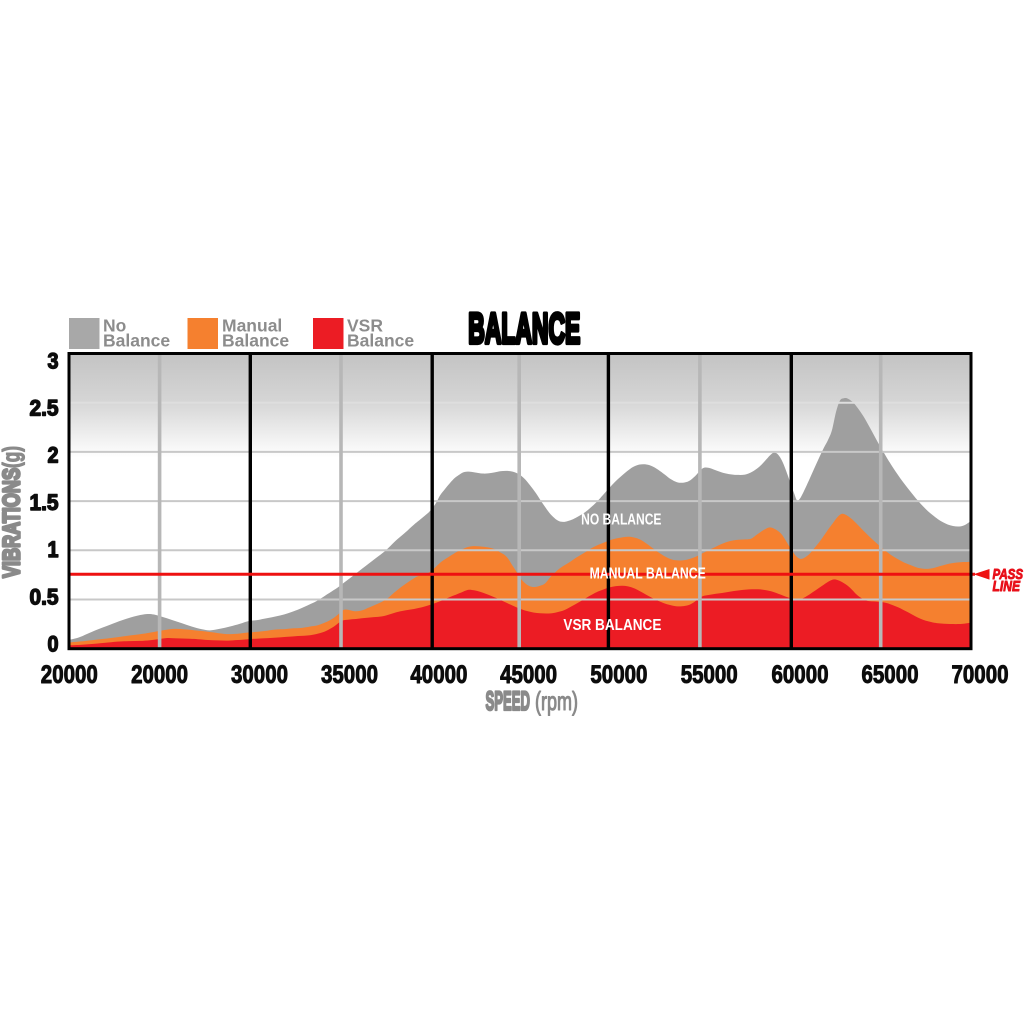 This screenshot has height=1029, width=1024. I want to click on svg-text: 50000, so click(618, 675).